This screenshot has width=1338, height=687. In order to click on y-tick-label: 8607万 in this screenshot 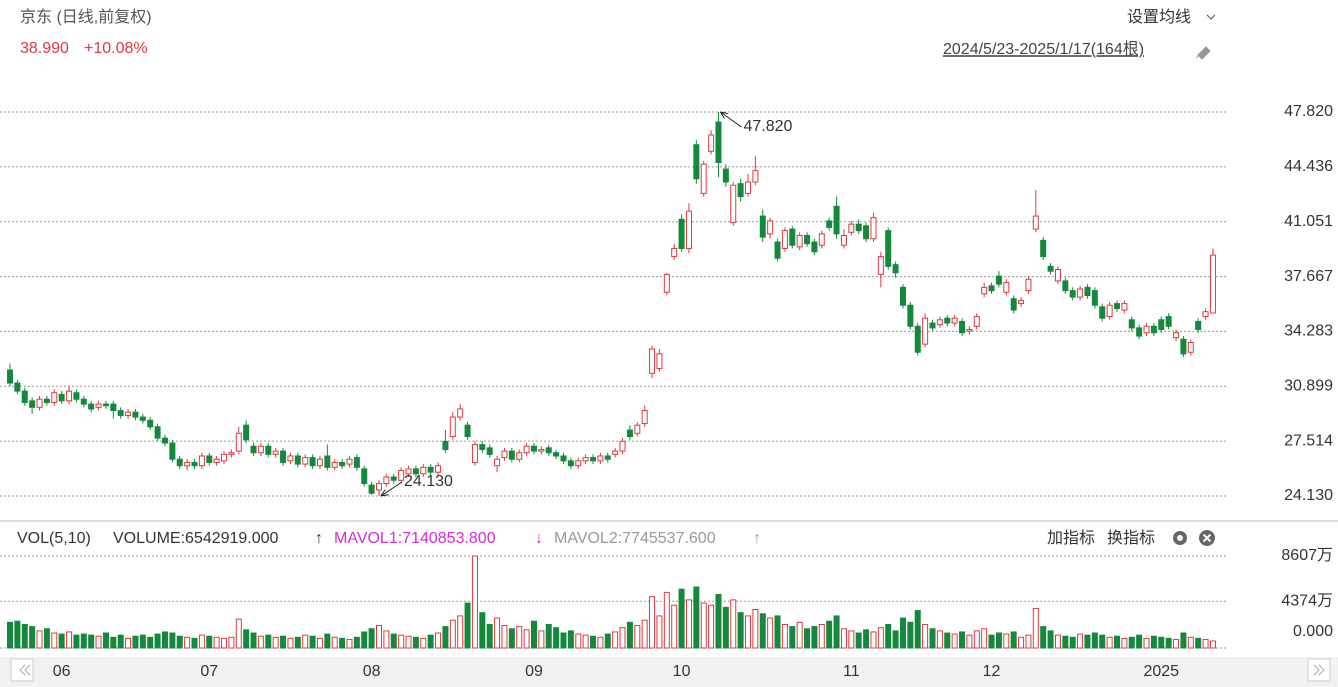, I will do `click(1307, 555)`.